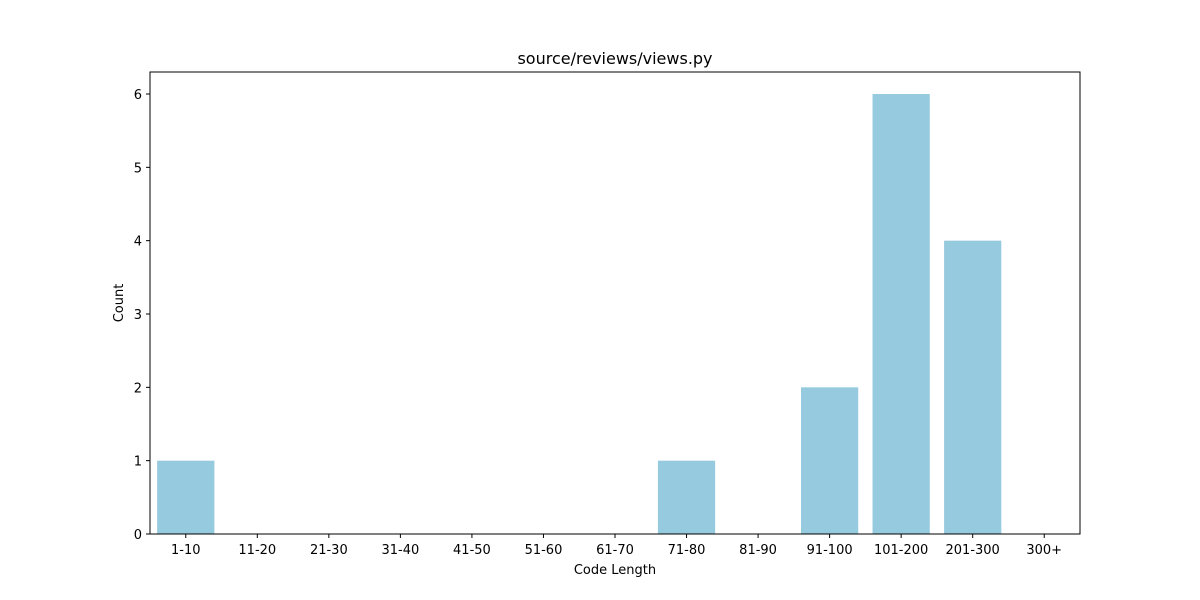 The image size is (1200, 600). What do you see at coordinates (329, 550) in the screenshot?
I see `x-tick-label: 21-30` at bounding box center [329, 550].